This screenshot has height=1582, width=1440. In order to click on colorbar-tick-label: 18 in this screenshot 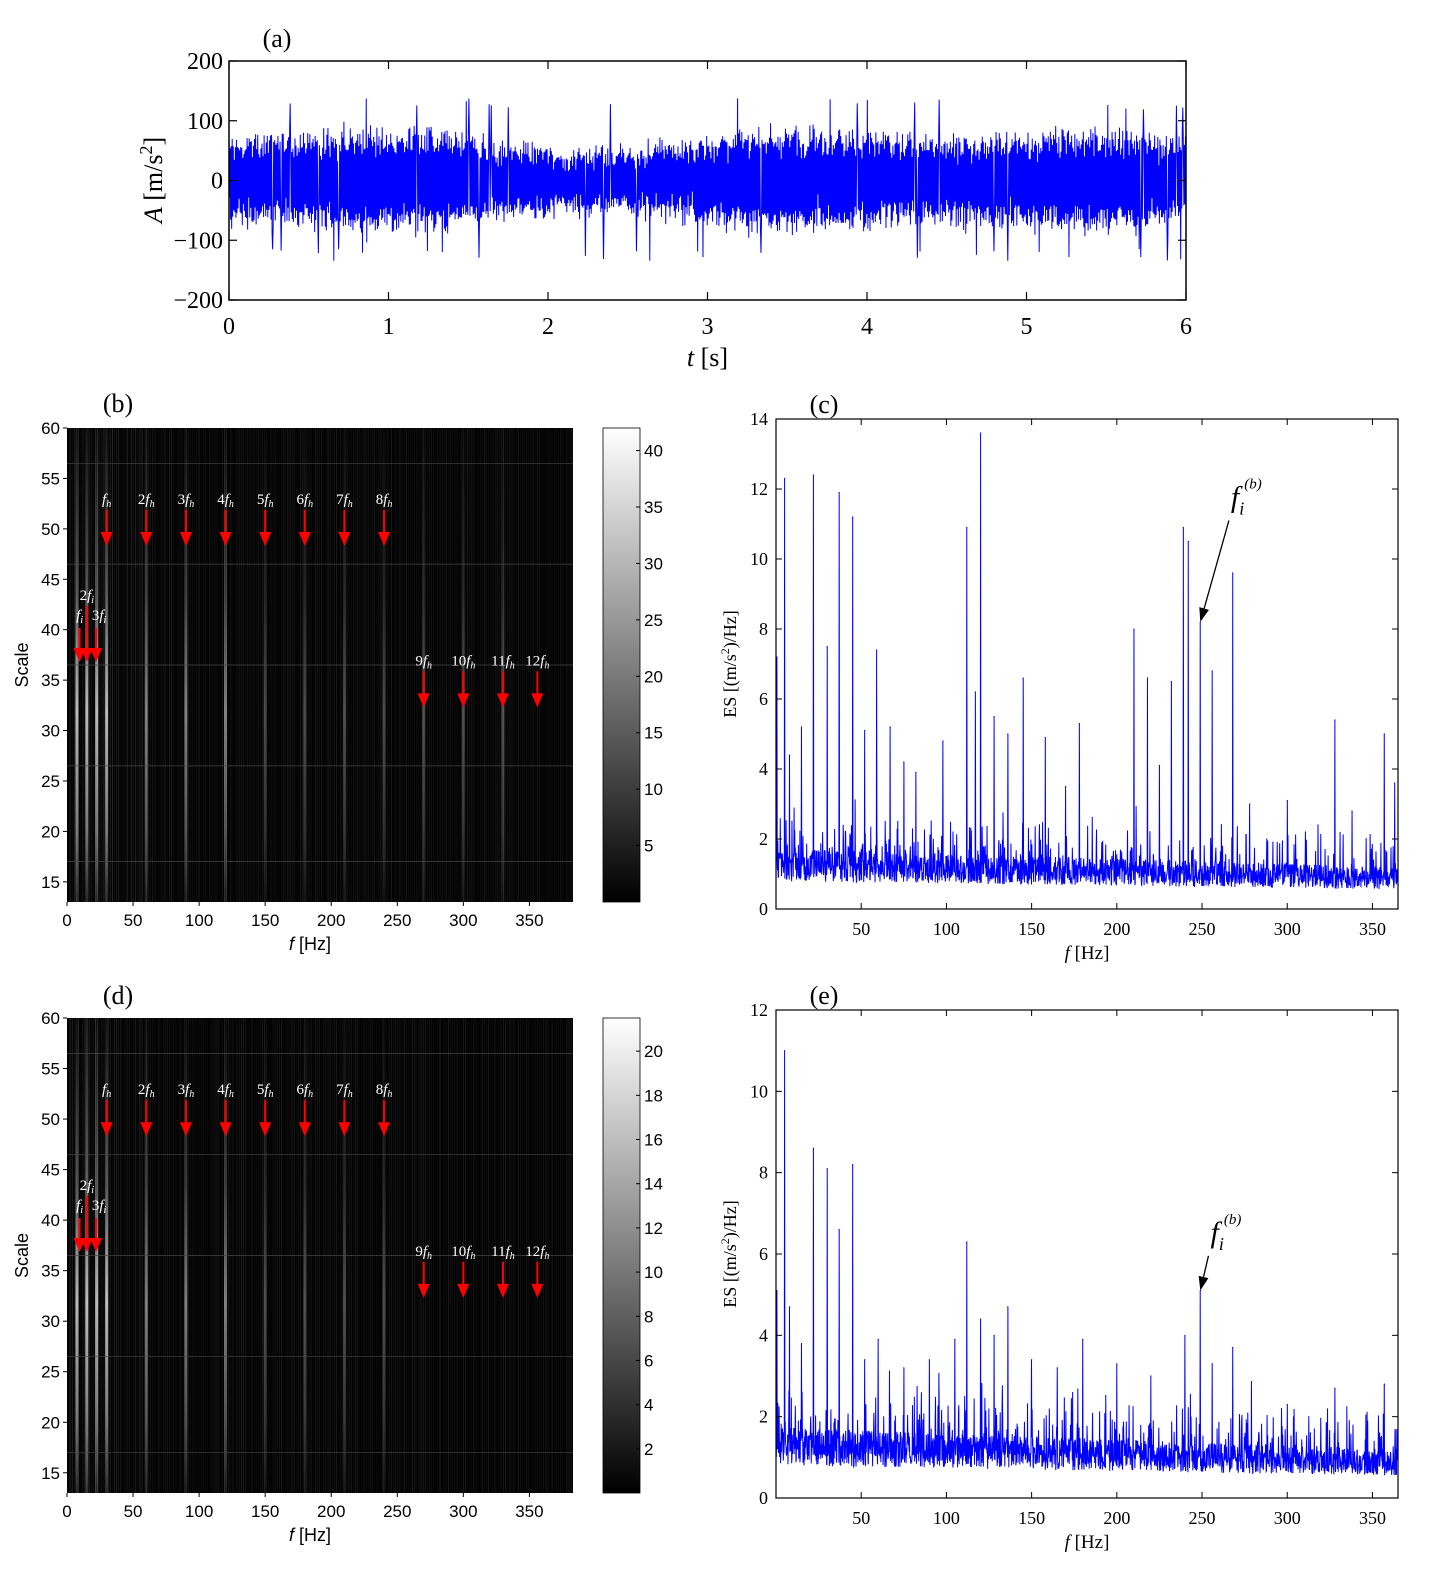, I will do `click(653, 1095)`.